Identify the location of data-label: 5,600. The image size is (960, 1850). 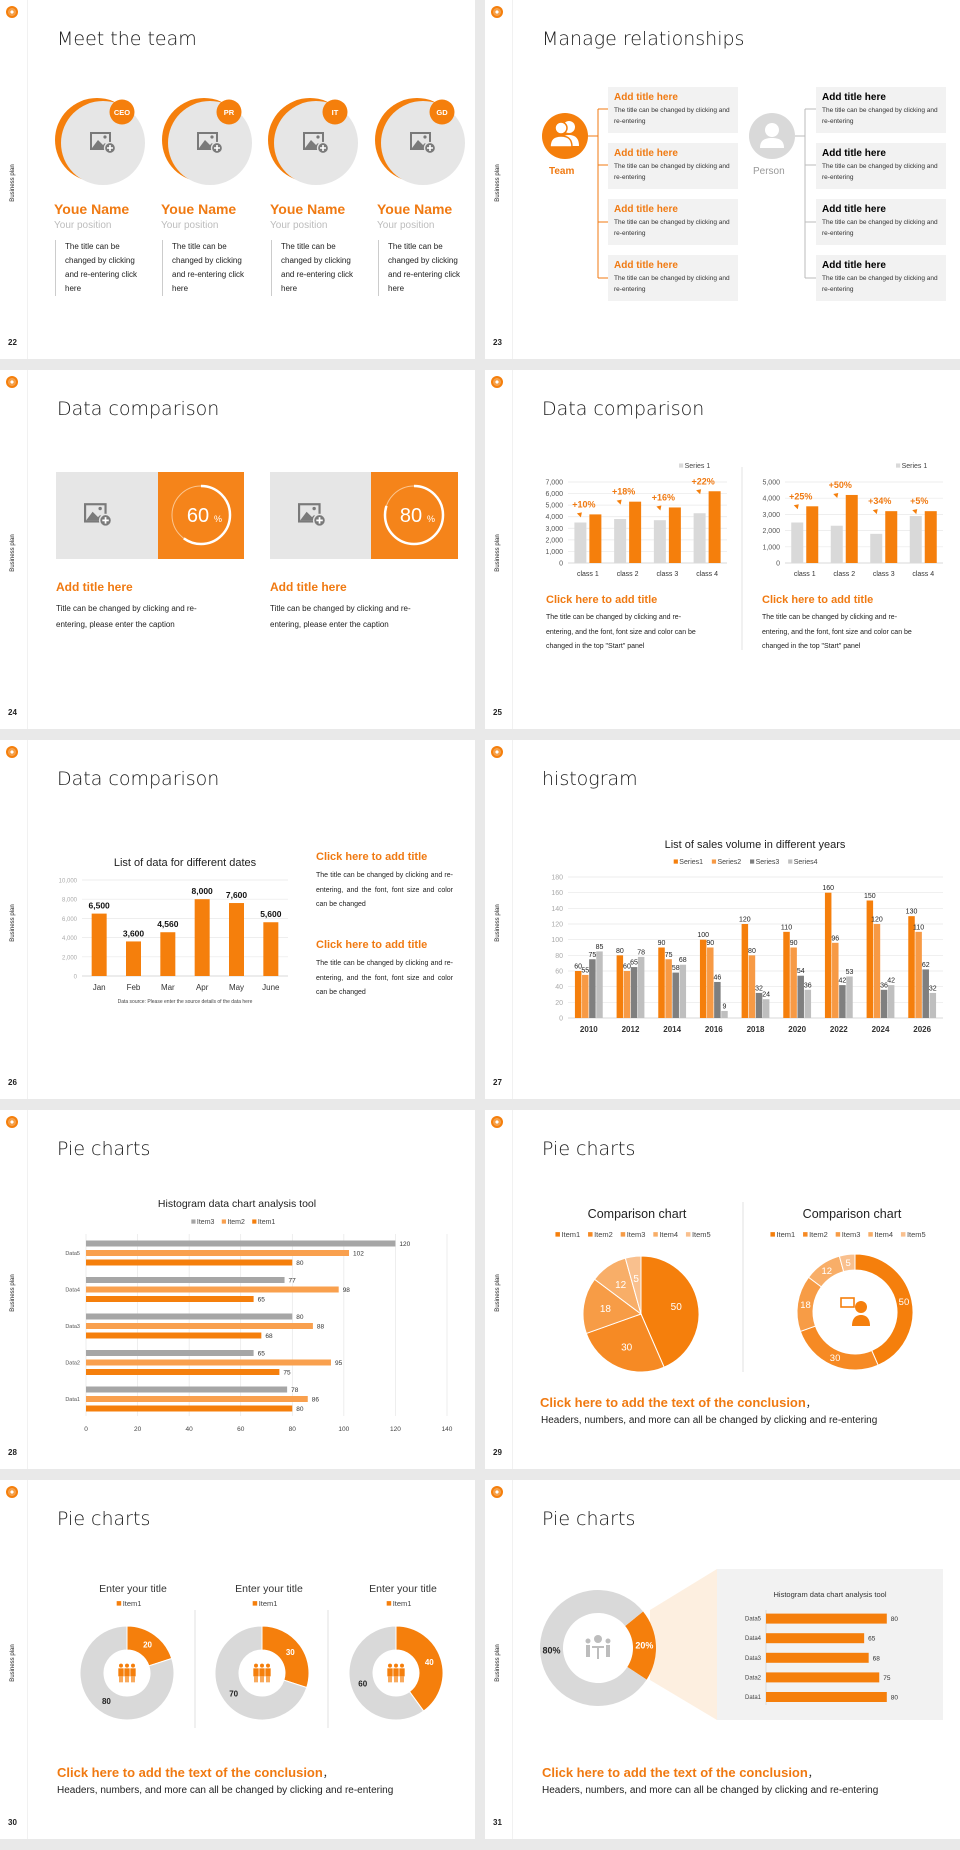
(271, 914).